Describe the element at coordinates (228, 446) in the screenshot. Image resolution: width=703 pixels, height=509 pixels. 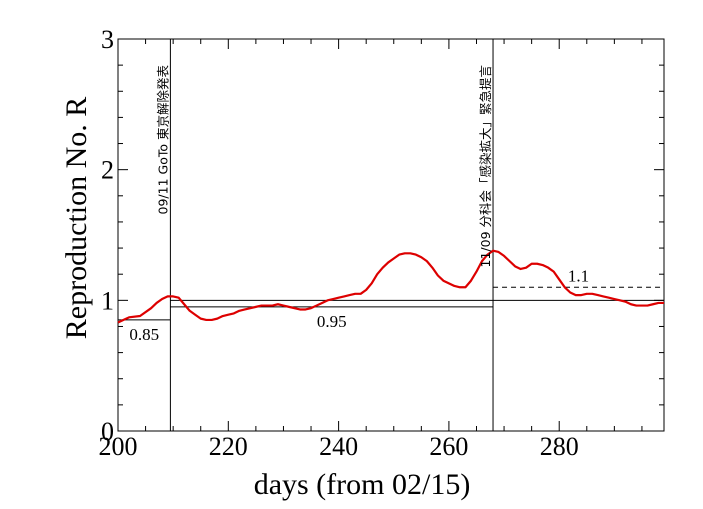
I see `x-tick-label: 220` at that location.